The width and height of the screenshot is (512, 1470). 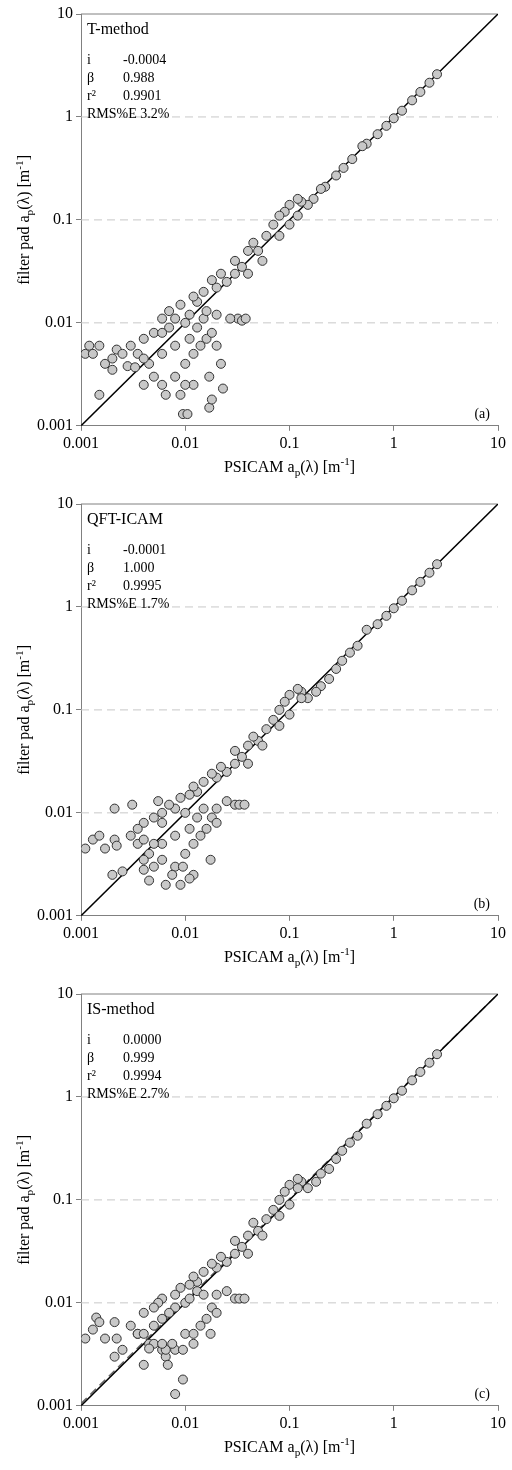 I want to click on text: β 0.999, so click(x=121, y=1057).